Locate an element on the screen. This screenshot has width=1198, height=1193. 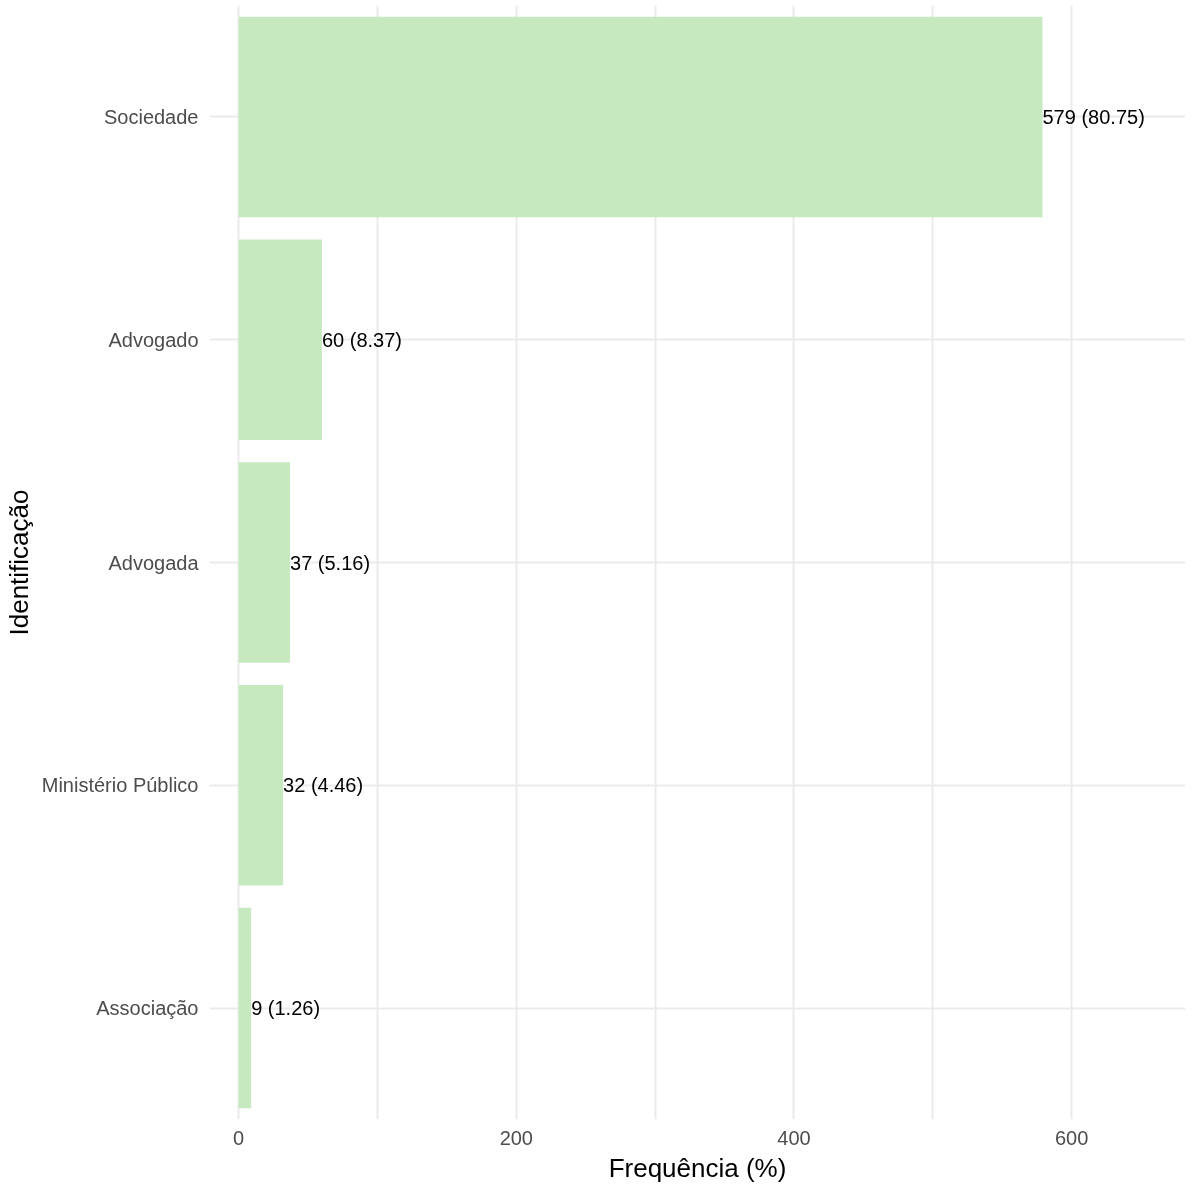
x-tick-label: 400 is located at coordinates (794, 1137).